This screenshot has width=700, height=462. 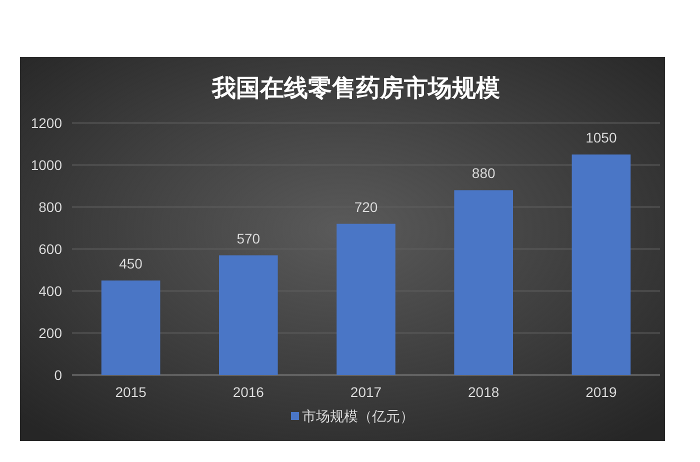 What do you see at coordinates (50, 291) in the screenshot?
I see `y-tick-label: 400` at bounding box center [50, 291].